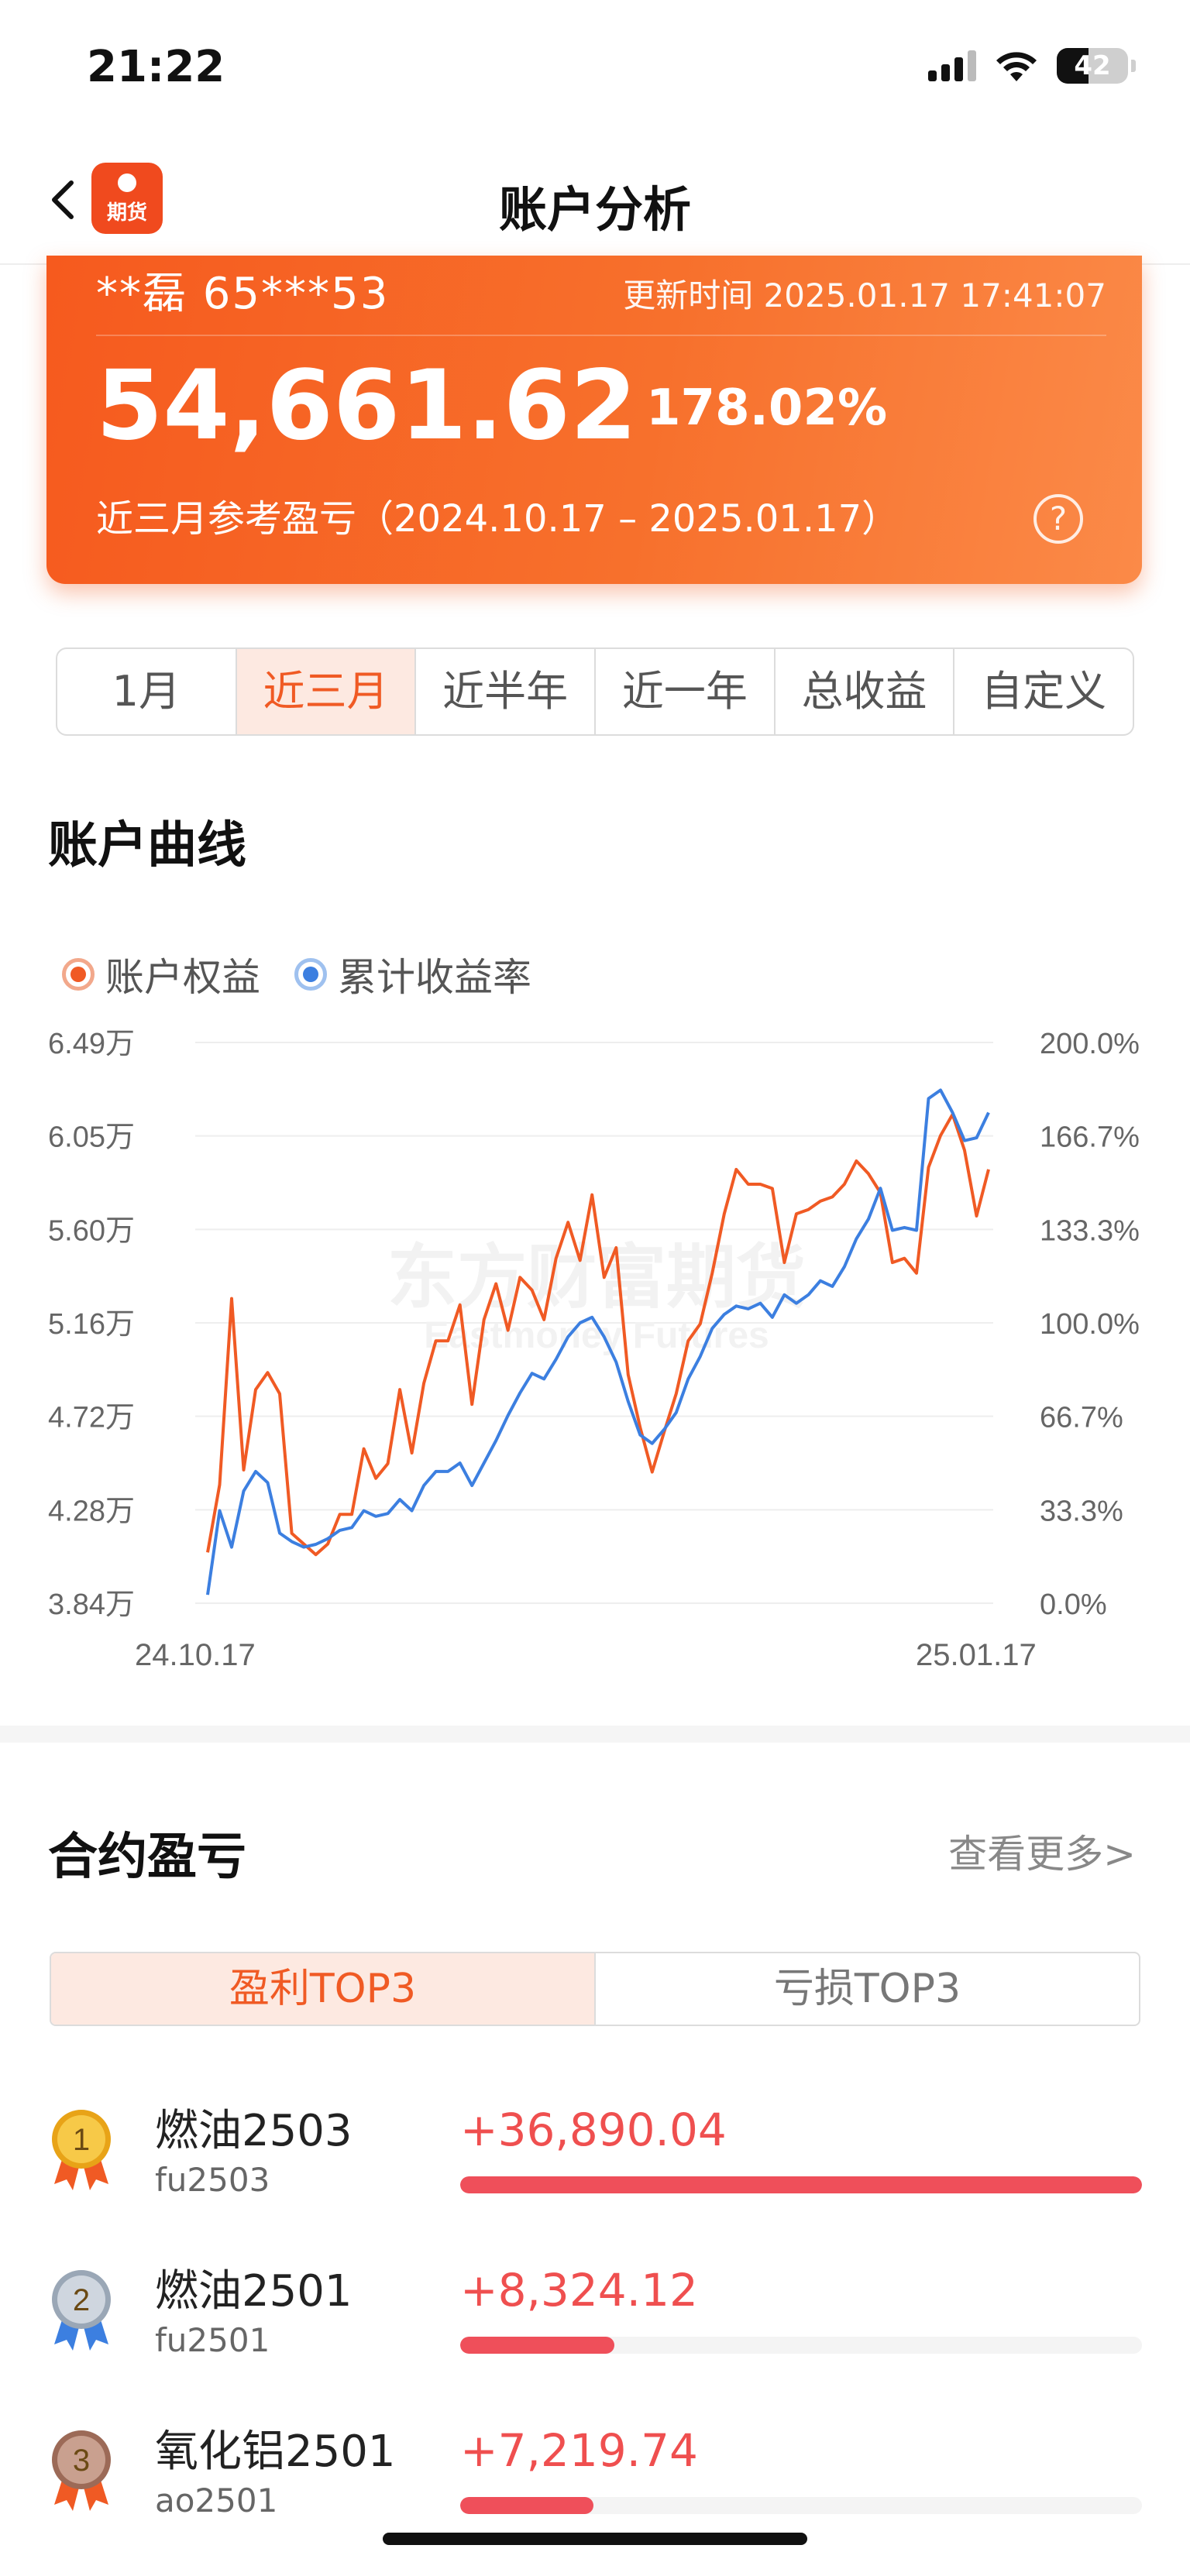  I want to click on contract-section-title: 合约盈亏, so click(147, 1857).